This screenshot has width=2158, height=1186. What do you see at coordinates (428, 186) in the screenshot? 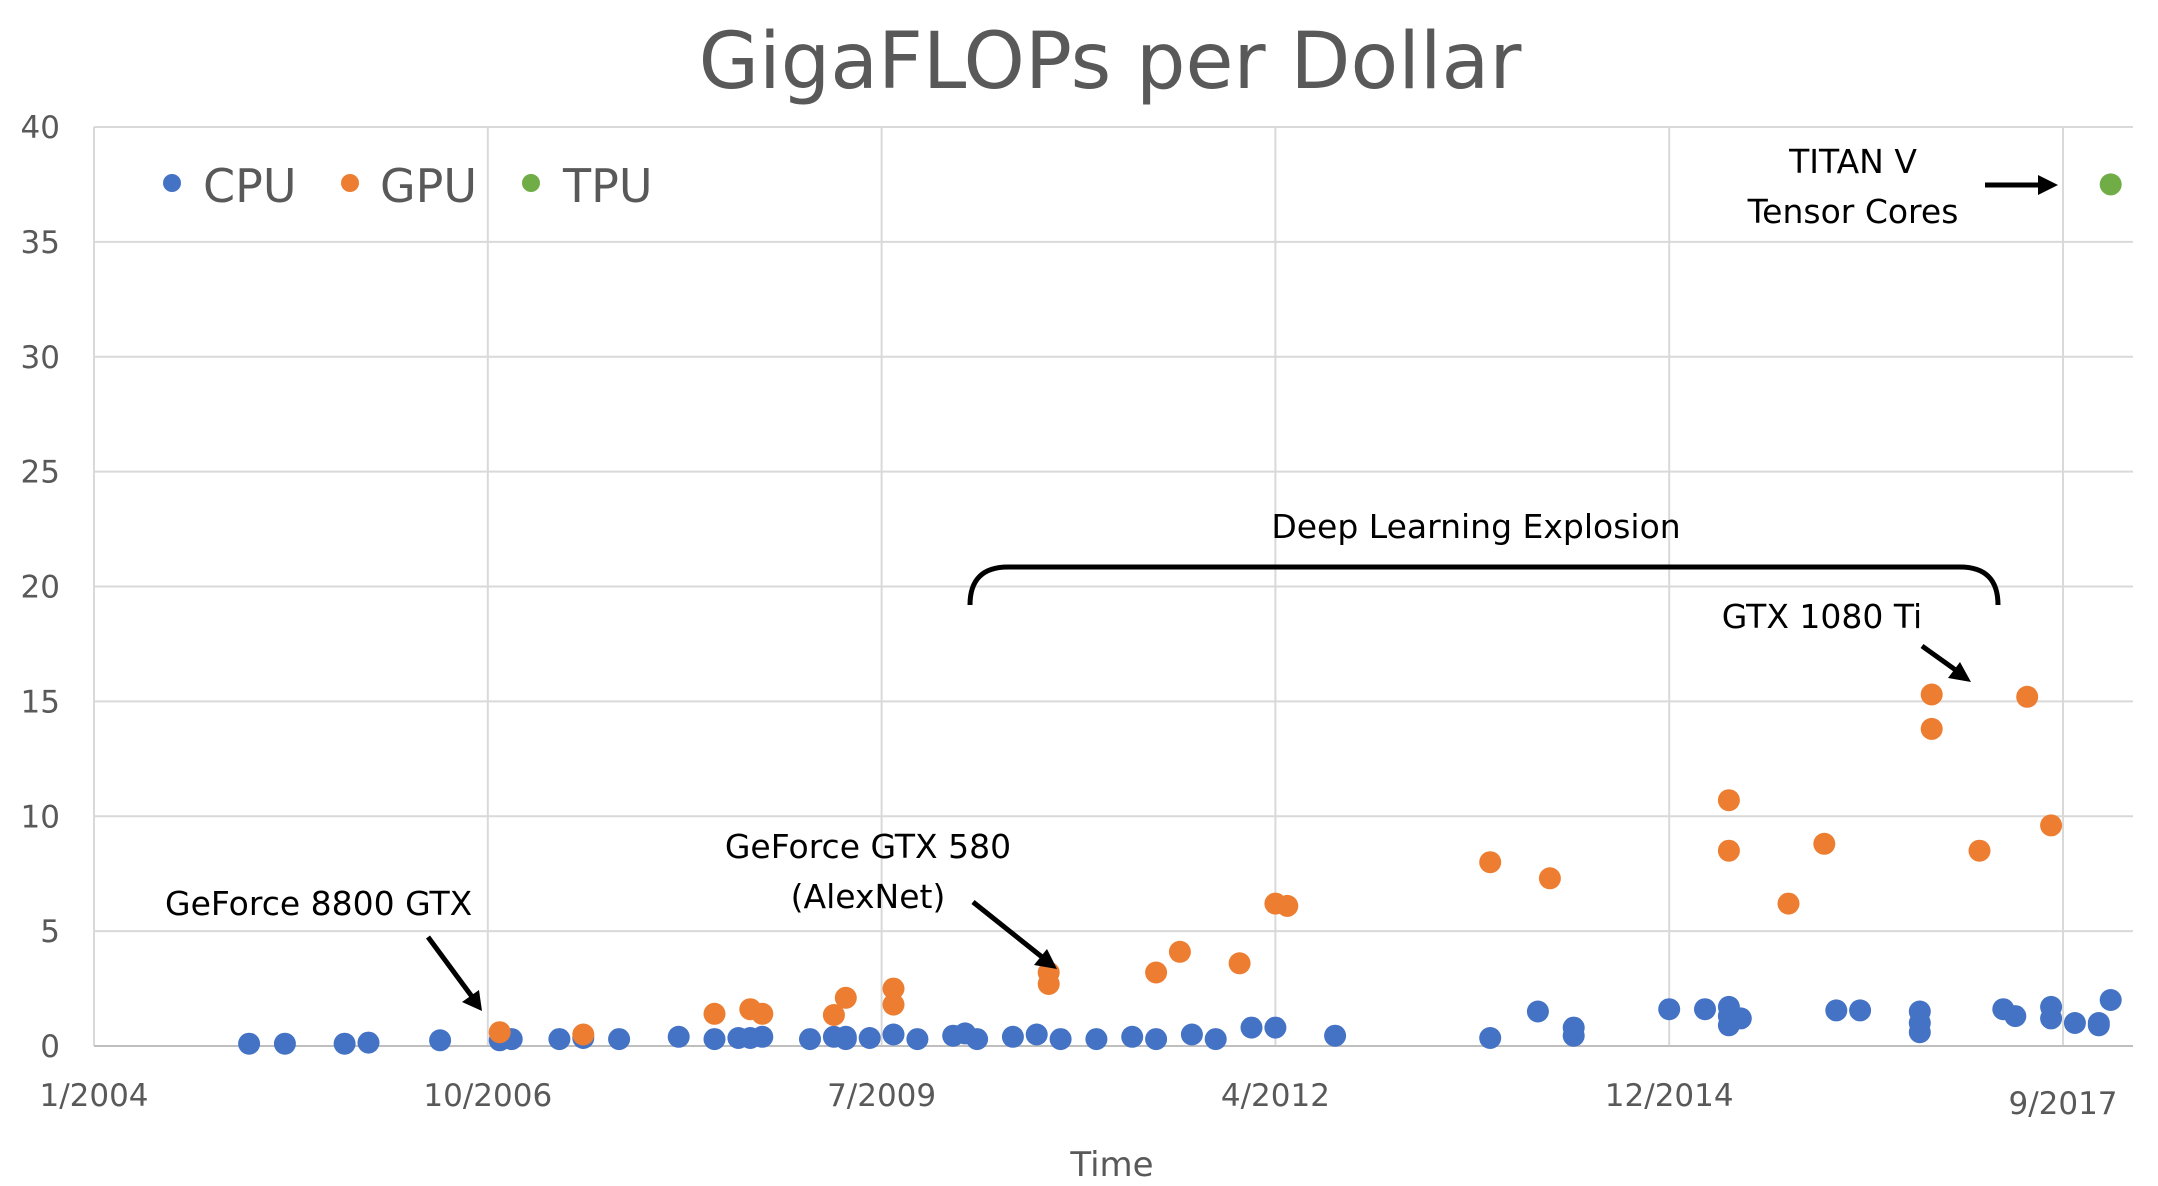
I see `legend-label-gpu: GPU` at bounding box center [428, 186].